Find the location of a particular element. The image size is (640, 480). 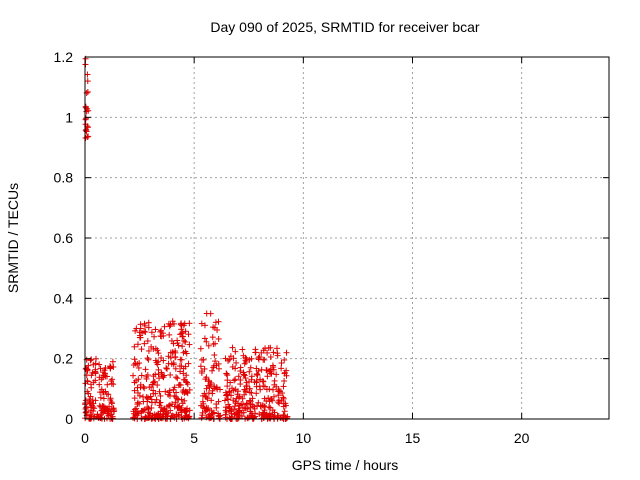

x-tick-labels: 0 5 10 15 20 is located at coordinates (305, 438).